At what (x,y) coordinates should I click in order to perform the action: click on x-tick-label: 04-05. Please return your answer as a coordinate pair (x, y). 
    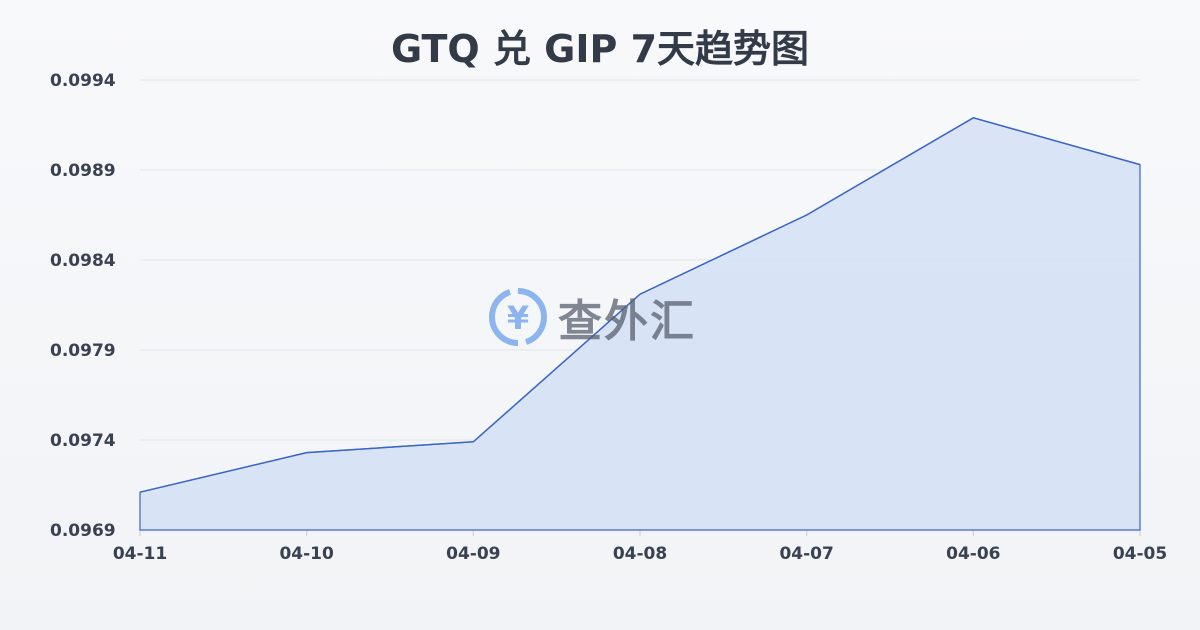
    Looking at the image, I should click on (1140, 554).